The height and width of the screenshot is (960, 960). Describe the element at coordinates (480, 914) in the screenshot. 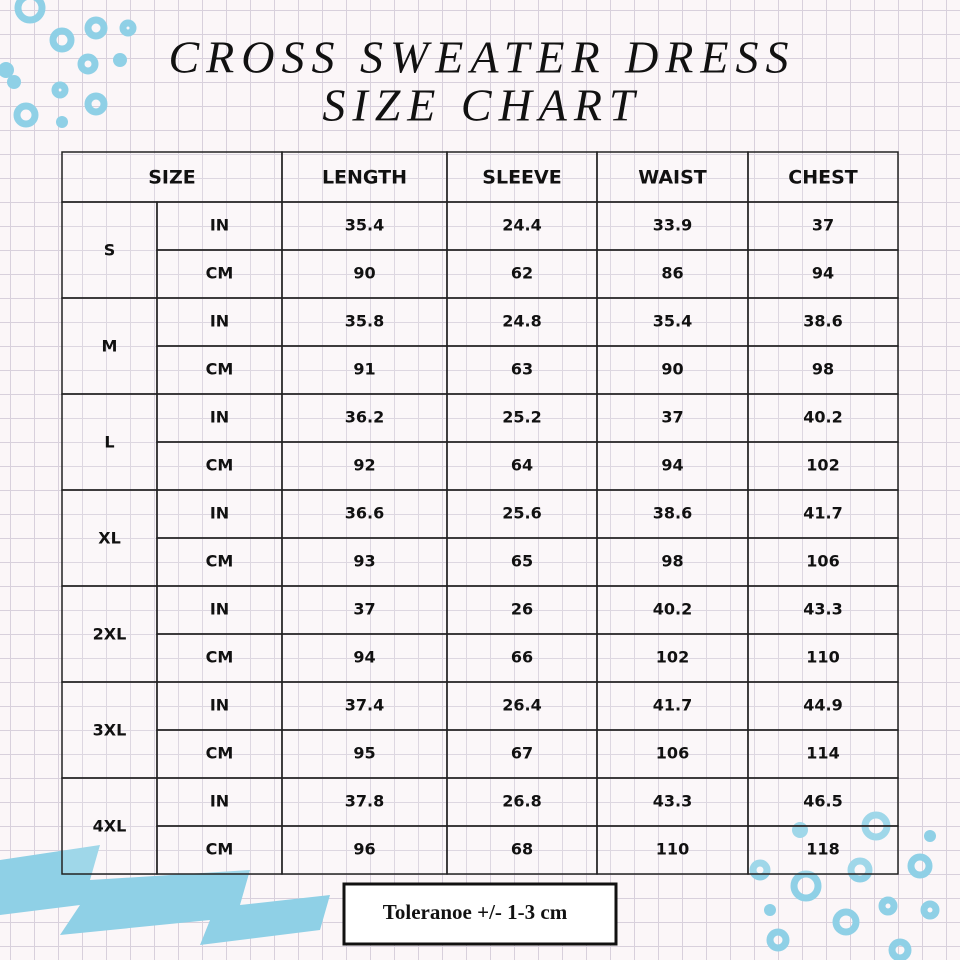

I see `tolerance-box` at that location.